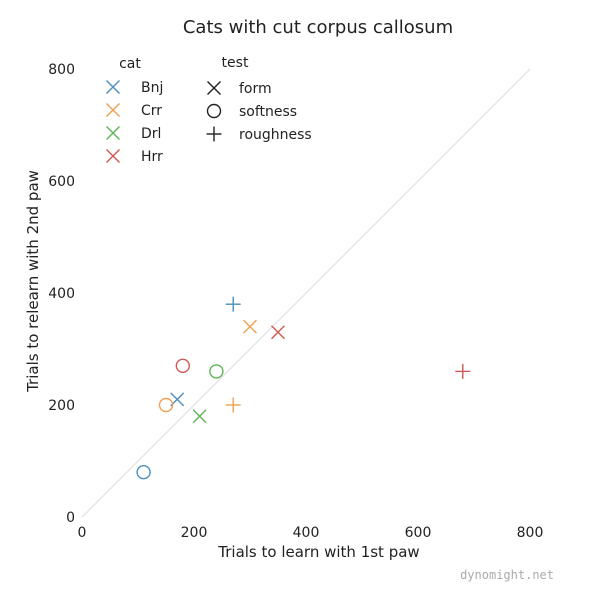 Image resolution: width=600 pixels, height=600 pixels. What do you see at coordinates (507, 575) in the screenshot?
I see `credit-text: dynomight.net` at bounding box center [507, 575].